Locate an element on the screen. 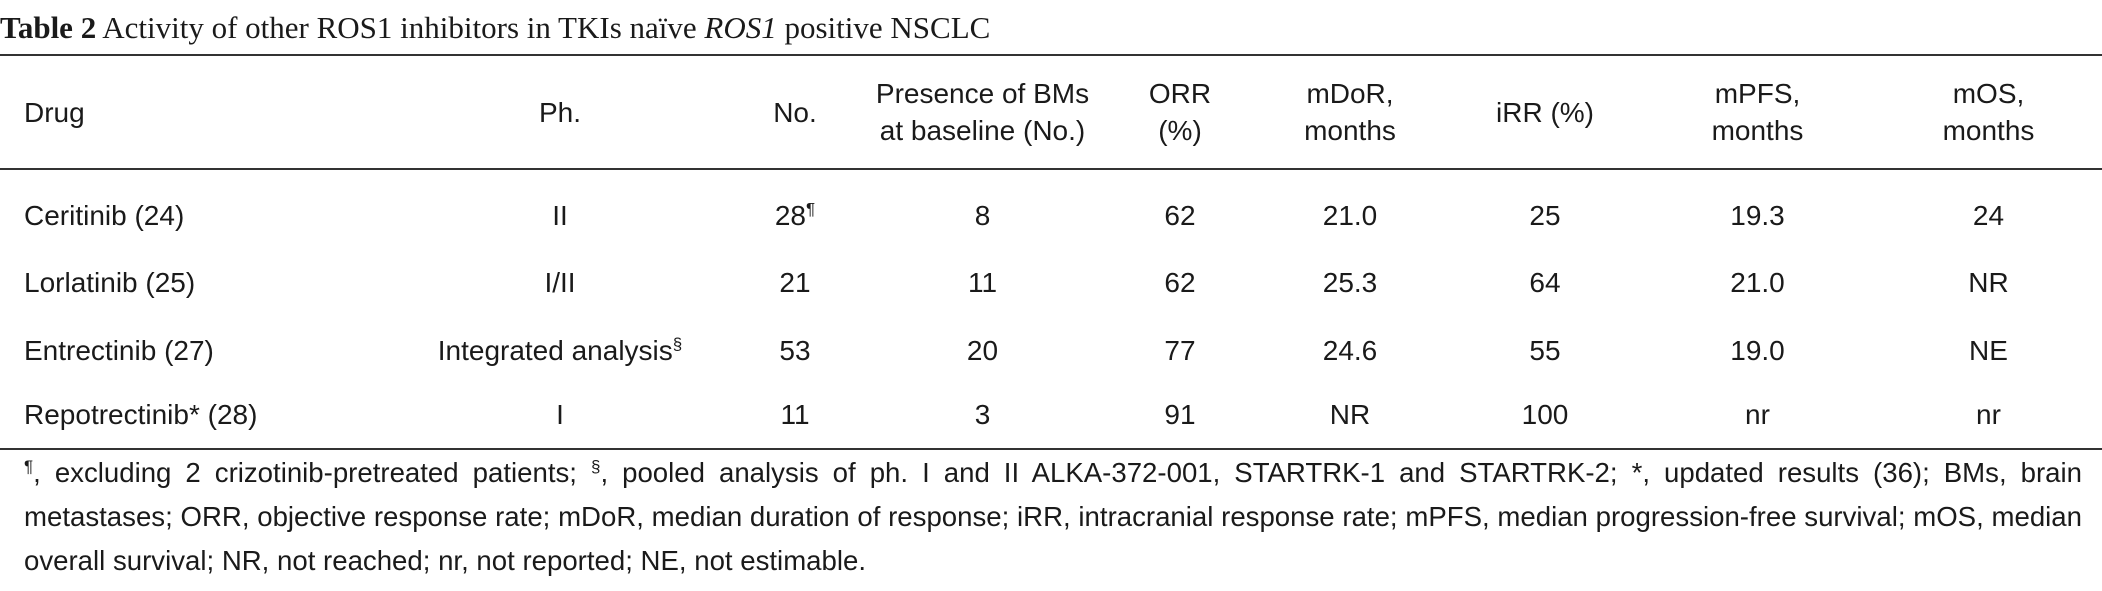 This screenshot has height=591, width=2102. cell-brain-metastases: 20 is located at coordinates (982, 350).